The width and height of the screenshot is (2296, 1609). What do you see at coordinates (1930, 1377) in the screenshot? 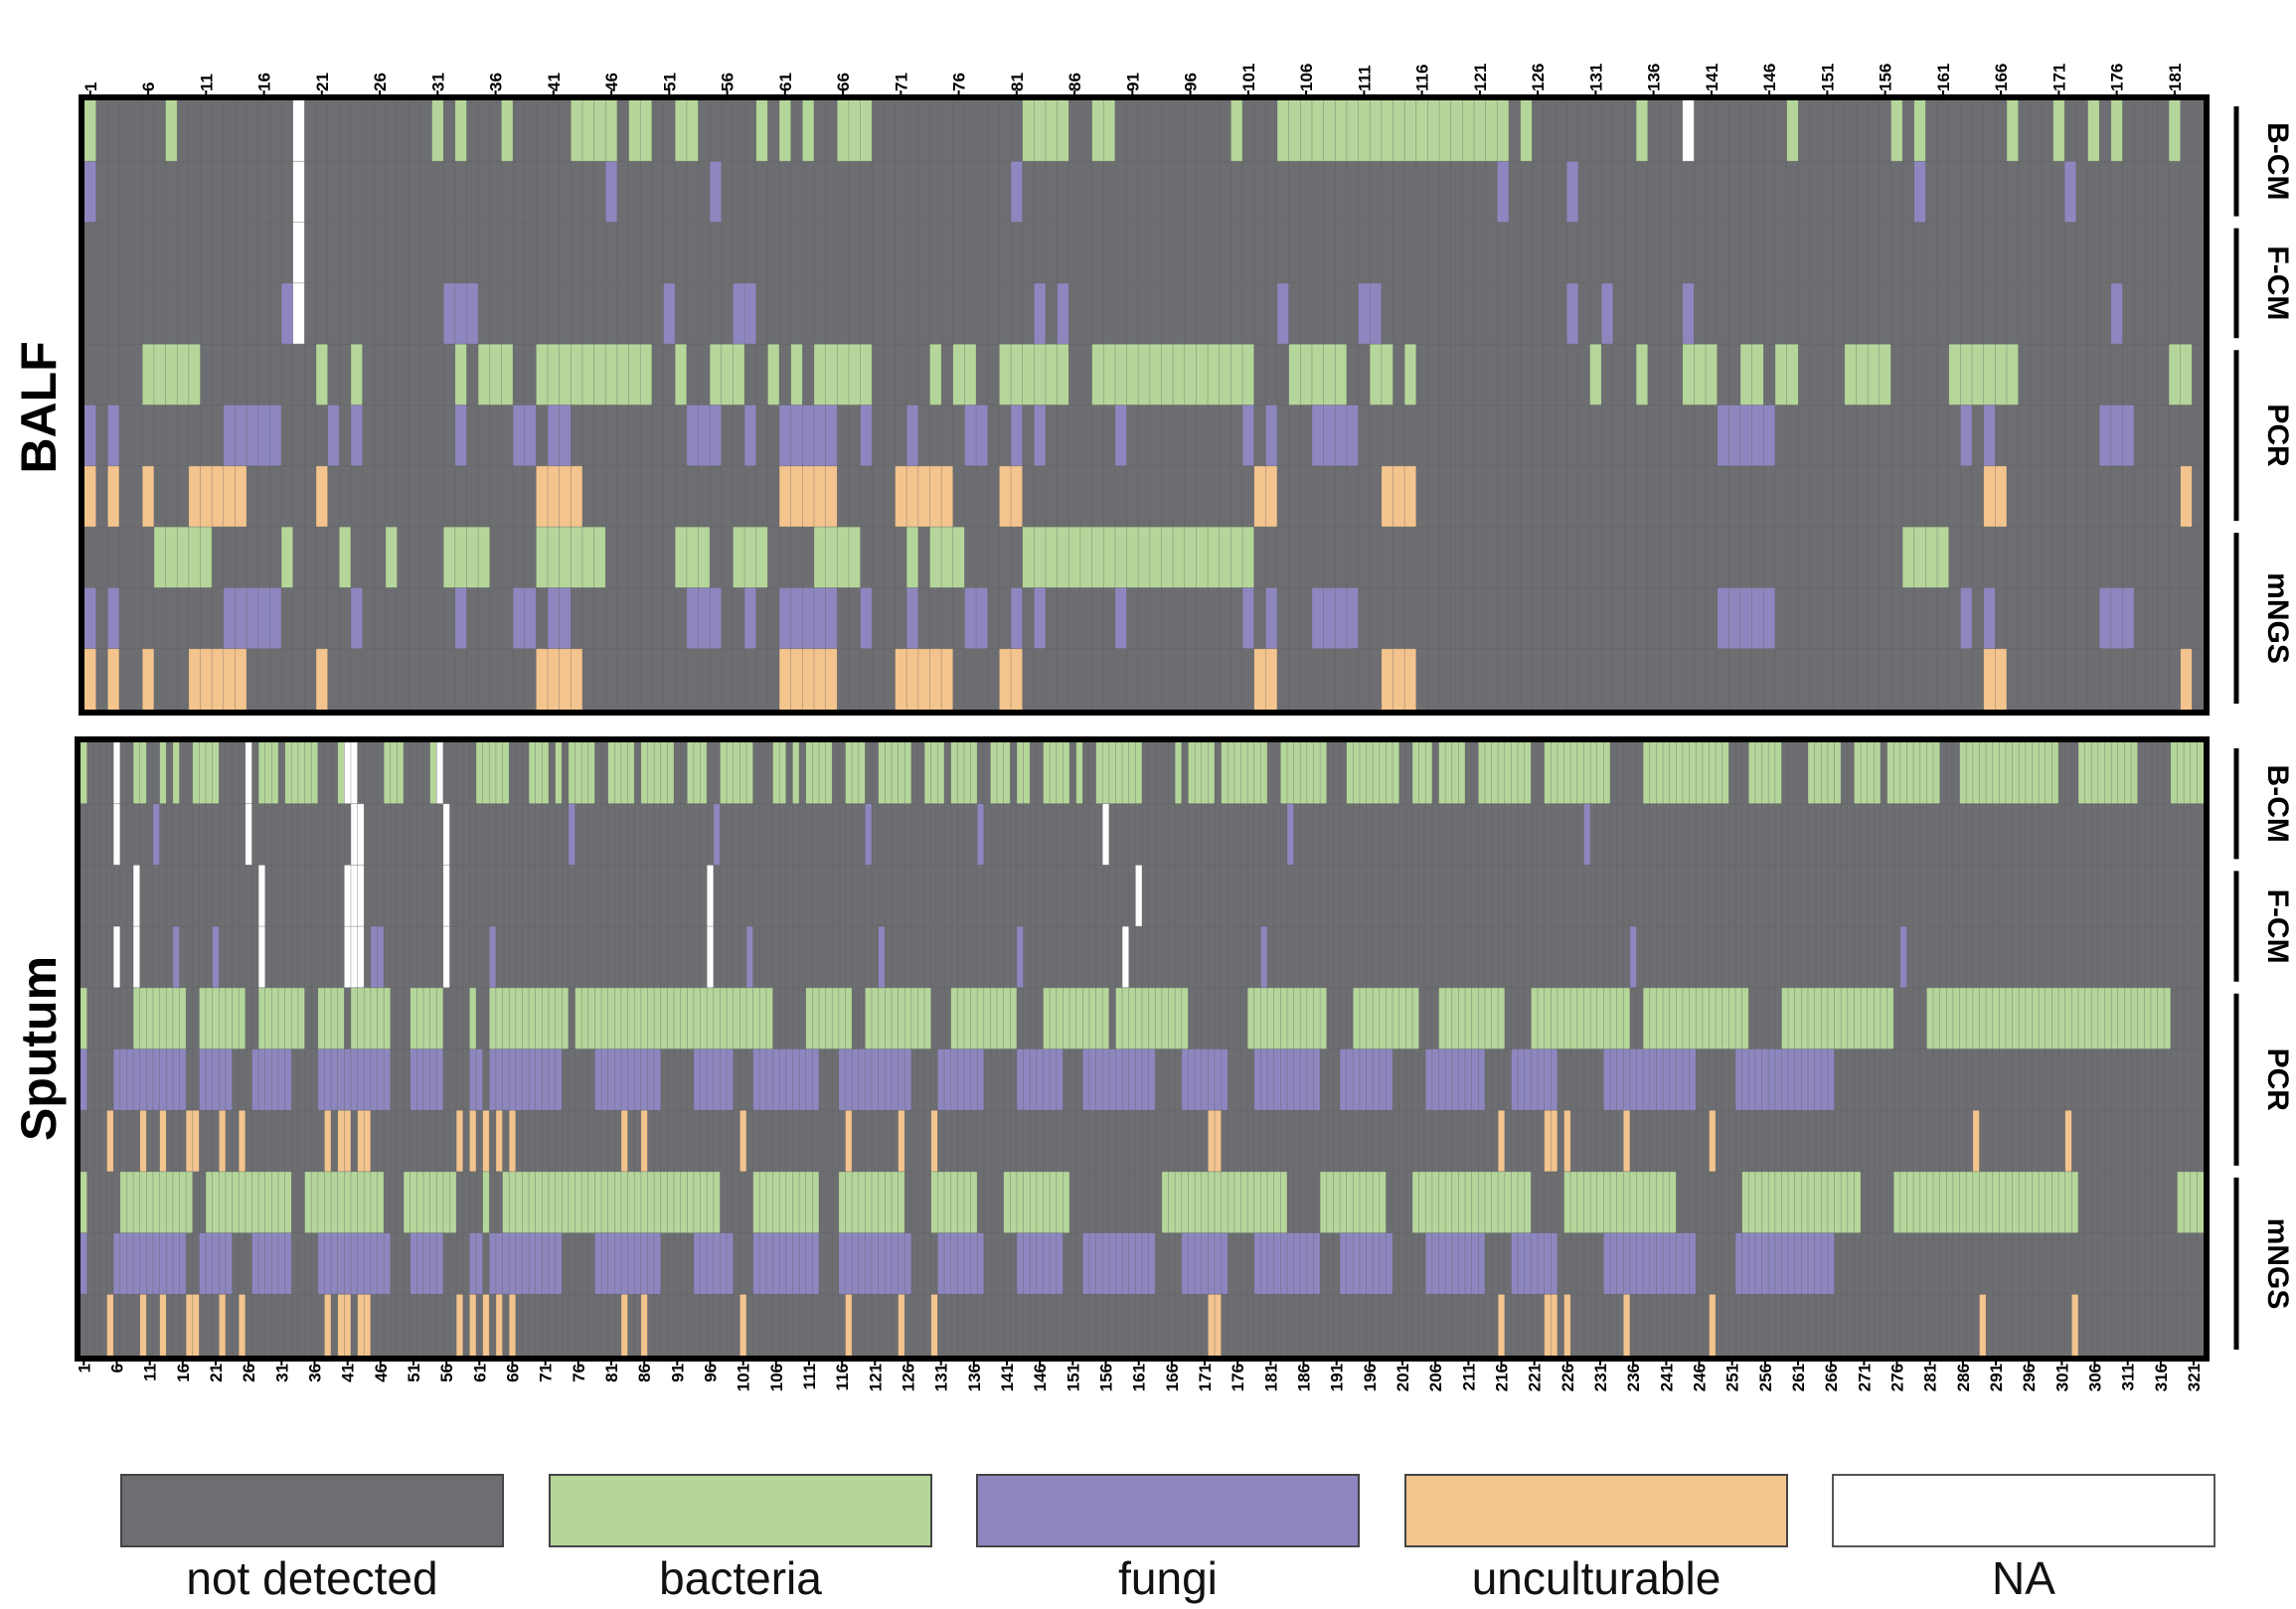
I see `sputum-tick-label: 281` at bounding box center [1930, 1377].